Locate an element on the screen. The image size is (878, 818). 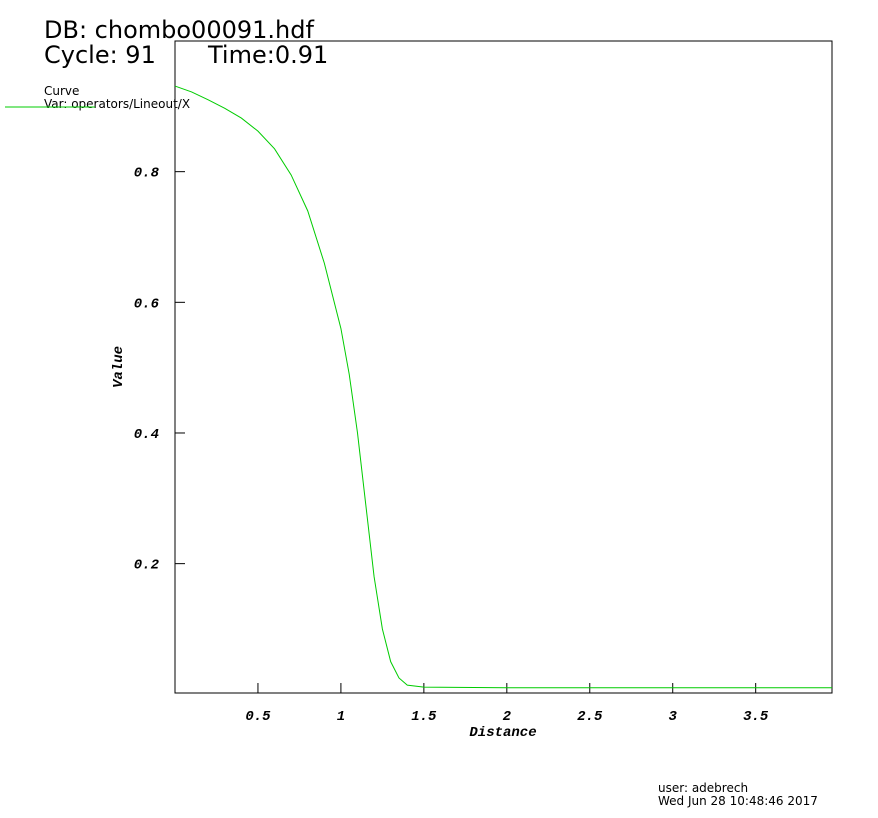
y-axis-title: Value is located at coordinates (119, 367).